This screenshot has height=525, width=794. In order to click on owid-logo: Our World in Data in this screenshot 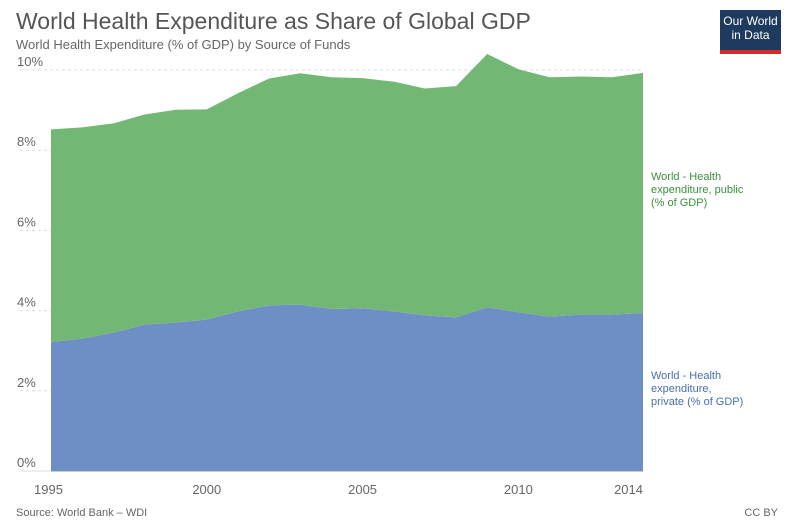, I will do `click(750, 32)`.